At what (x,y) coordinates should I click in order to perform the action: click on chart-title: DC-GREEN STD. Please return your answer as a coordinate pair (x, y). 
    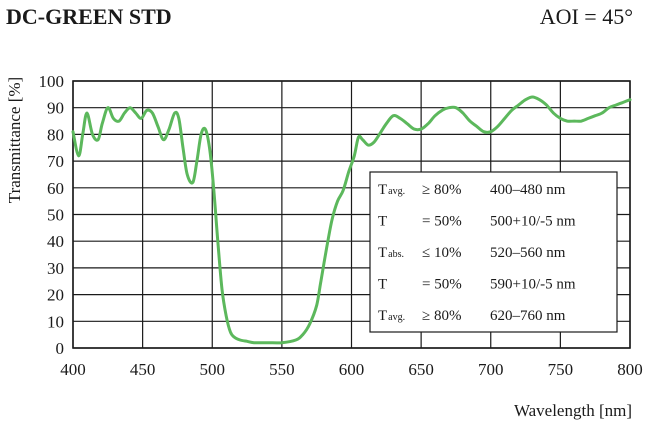
    Looking at the image, I should click on (89, 16).